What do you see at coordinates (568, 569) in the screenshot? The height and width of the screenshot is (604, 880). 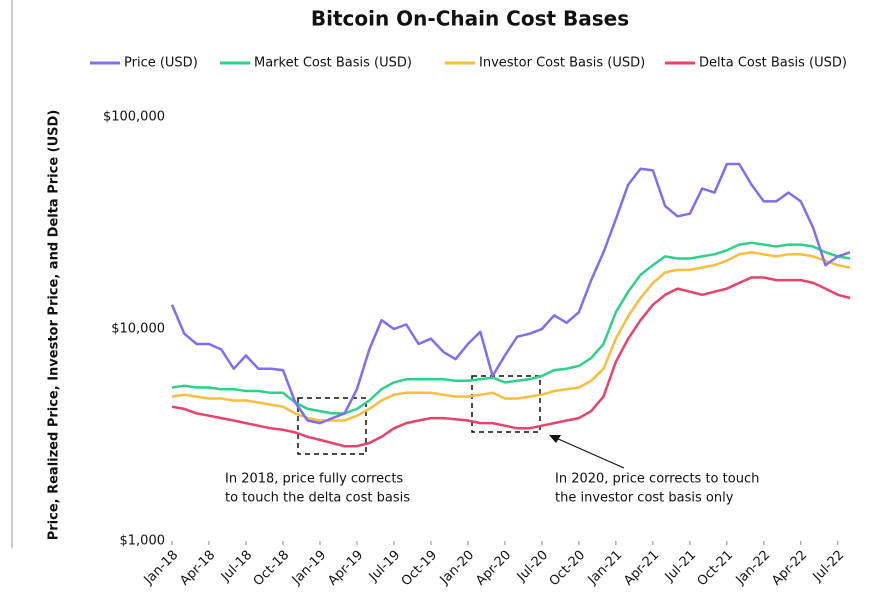 I see `x-tick-label: Oct-20` at bounding box center [568, 569].